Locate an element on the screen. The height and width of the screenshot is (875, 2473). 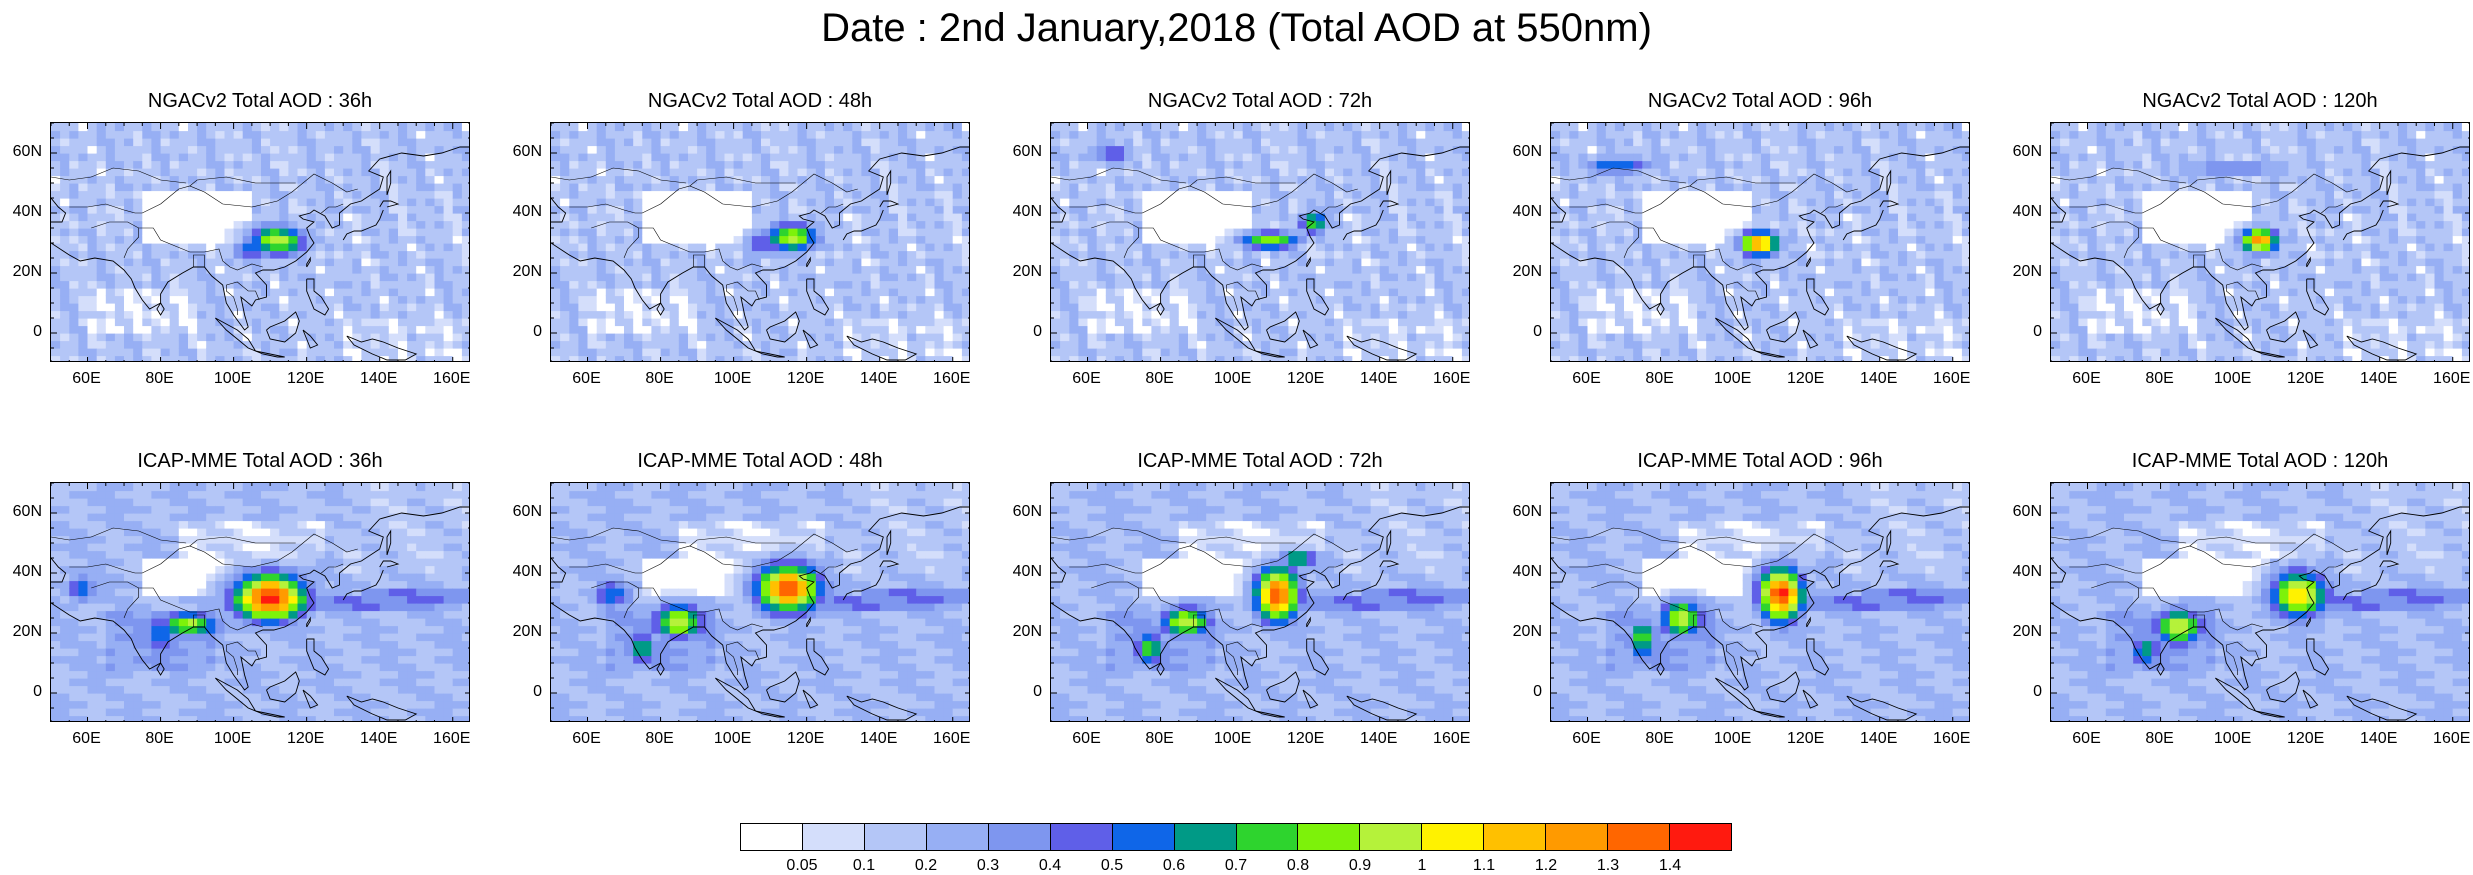
colorbar-level-label: 1 is located at coordinates (1422, 866).